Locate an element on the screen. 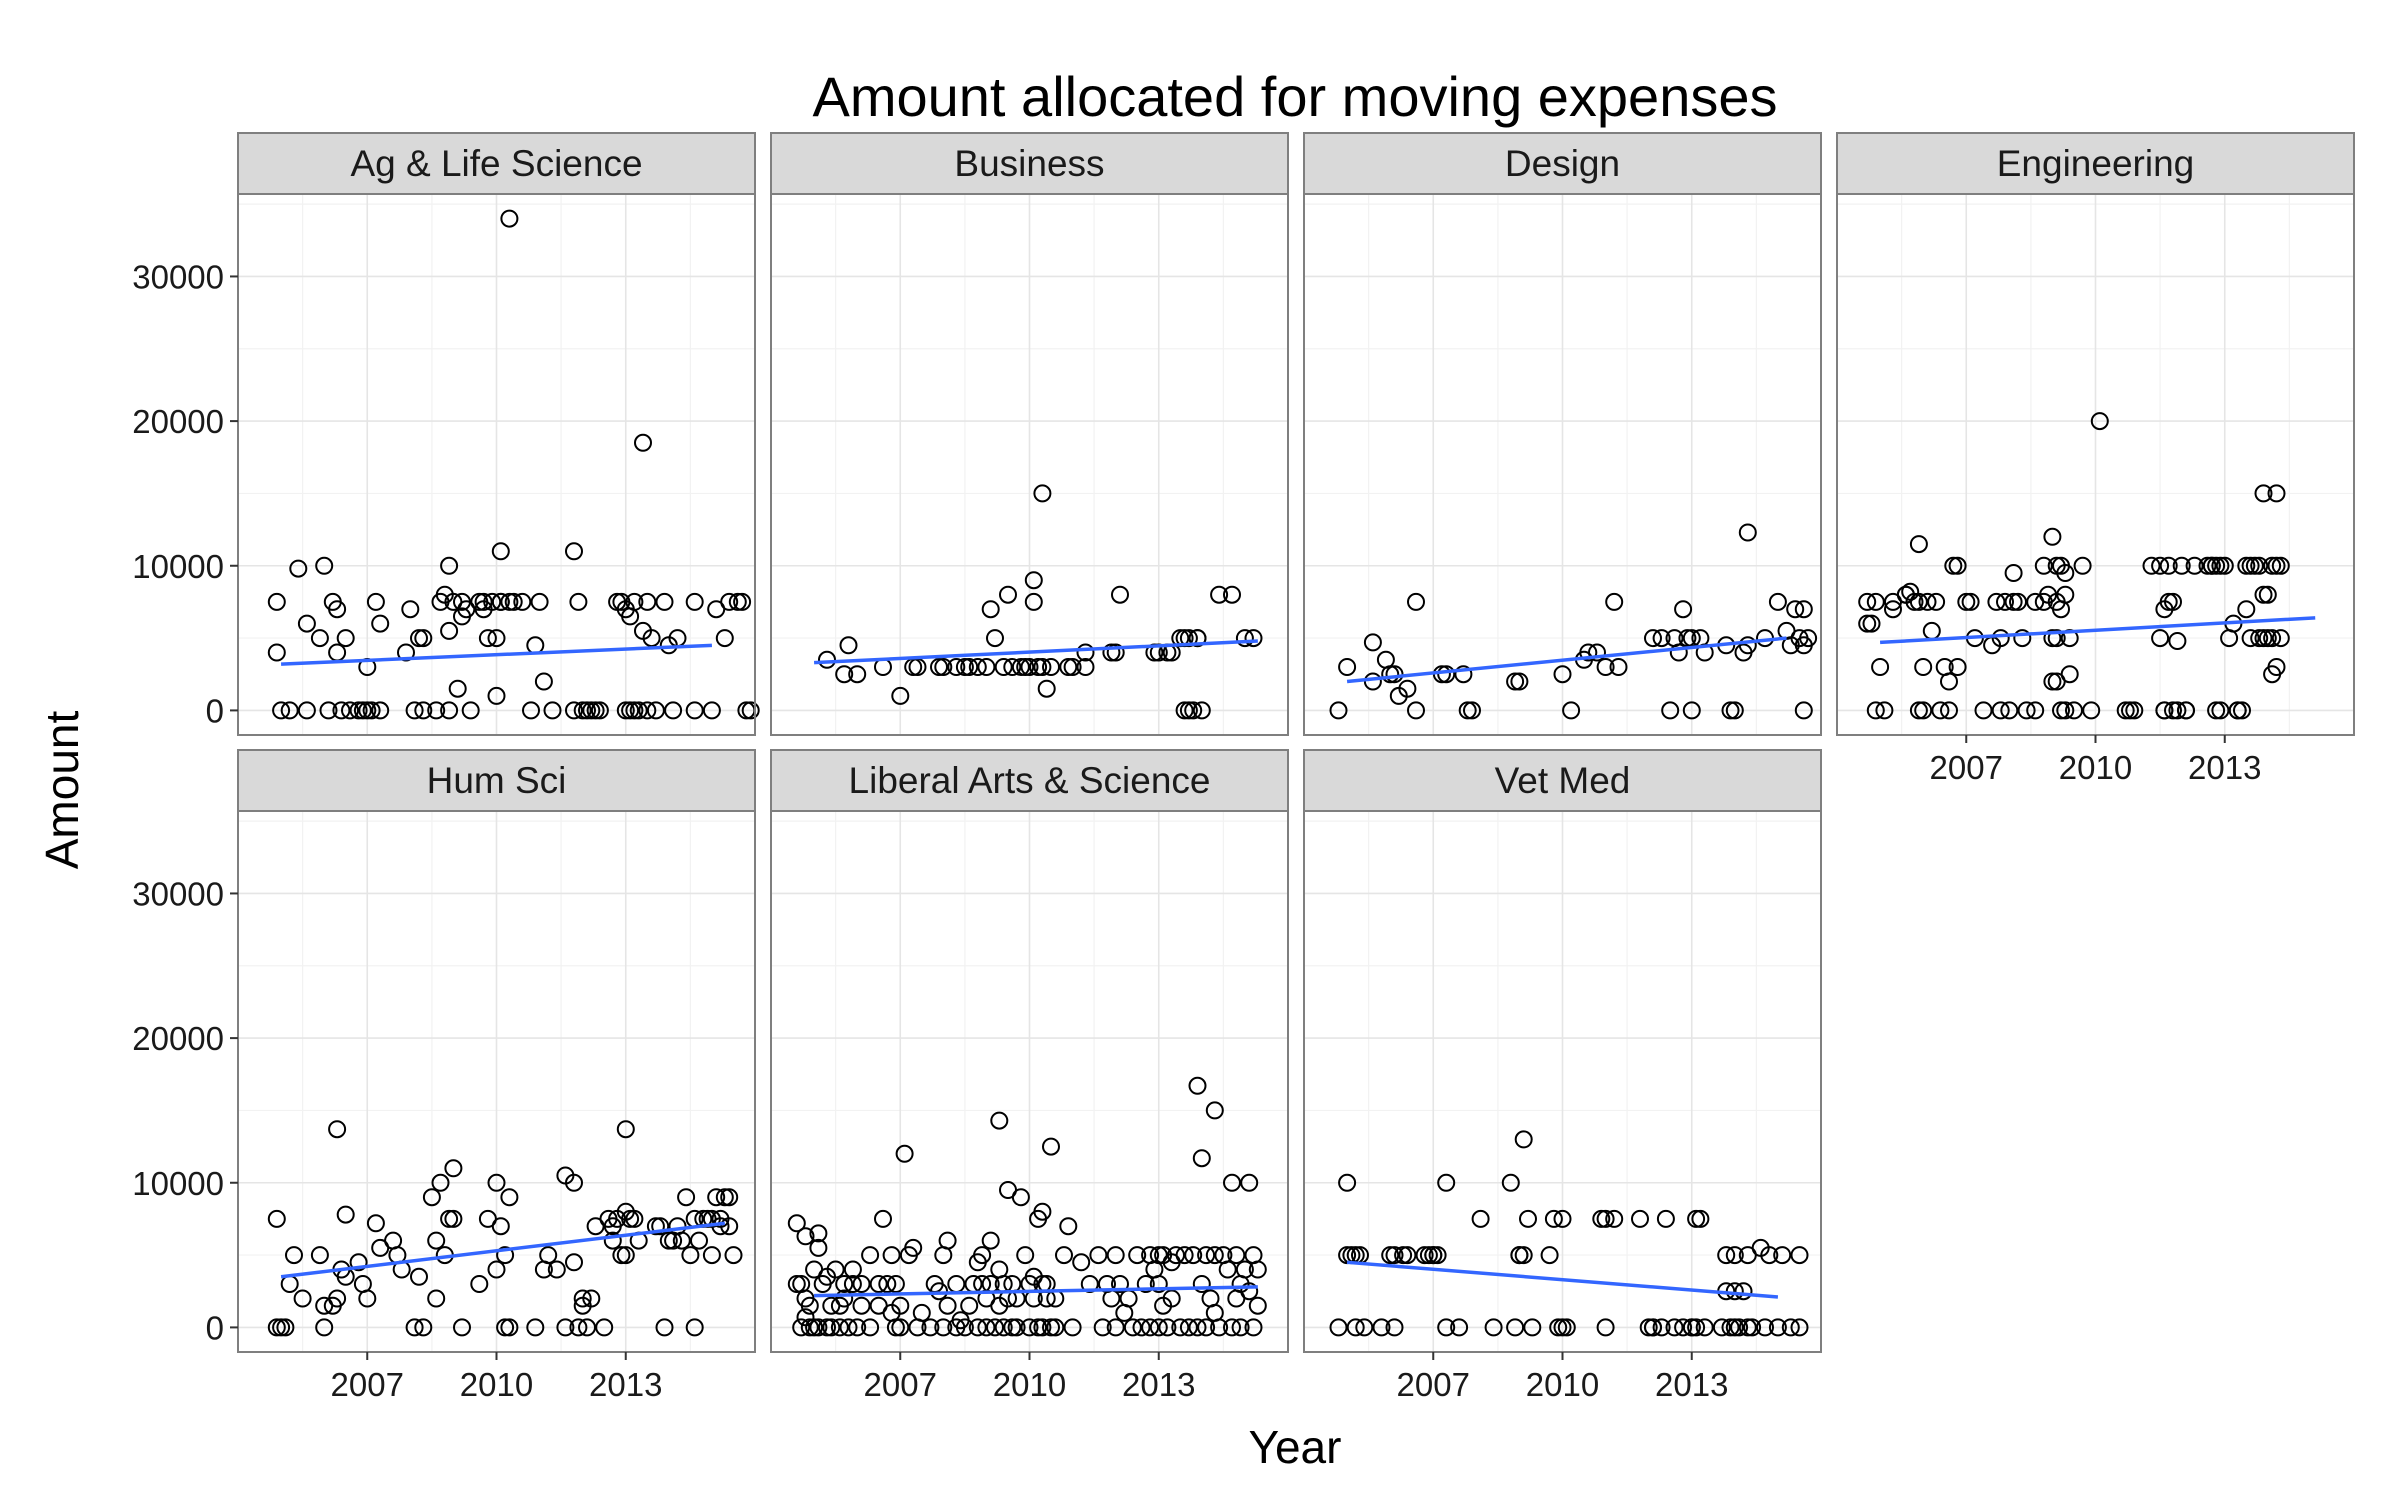 Image resolution: width=2400 pixels, height=1500 pixels. panel-design: Design is located at coordinates (1562, 434).